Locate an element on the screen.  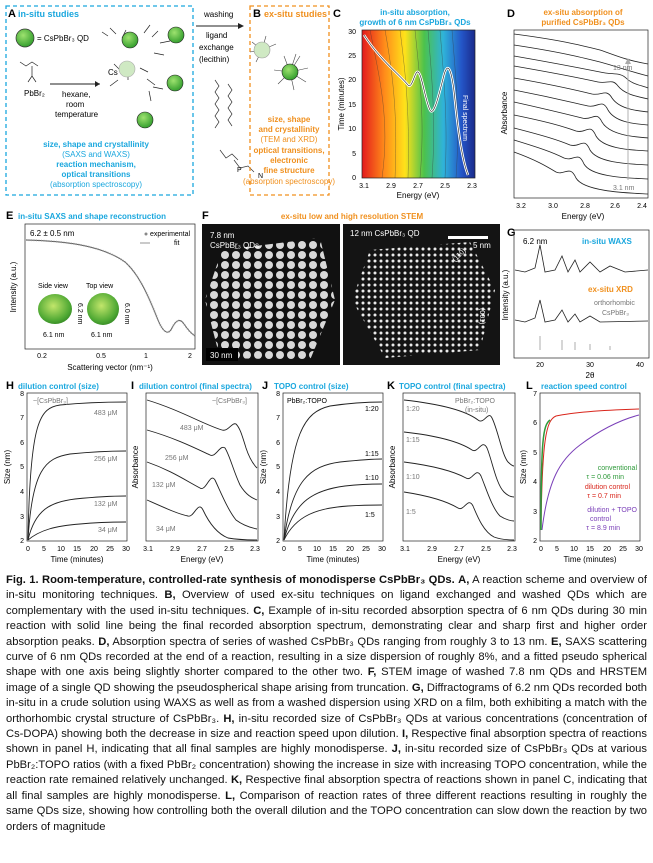
j-xtick-4: 20 is located at coordinates (350, 549).